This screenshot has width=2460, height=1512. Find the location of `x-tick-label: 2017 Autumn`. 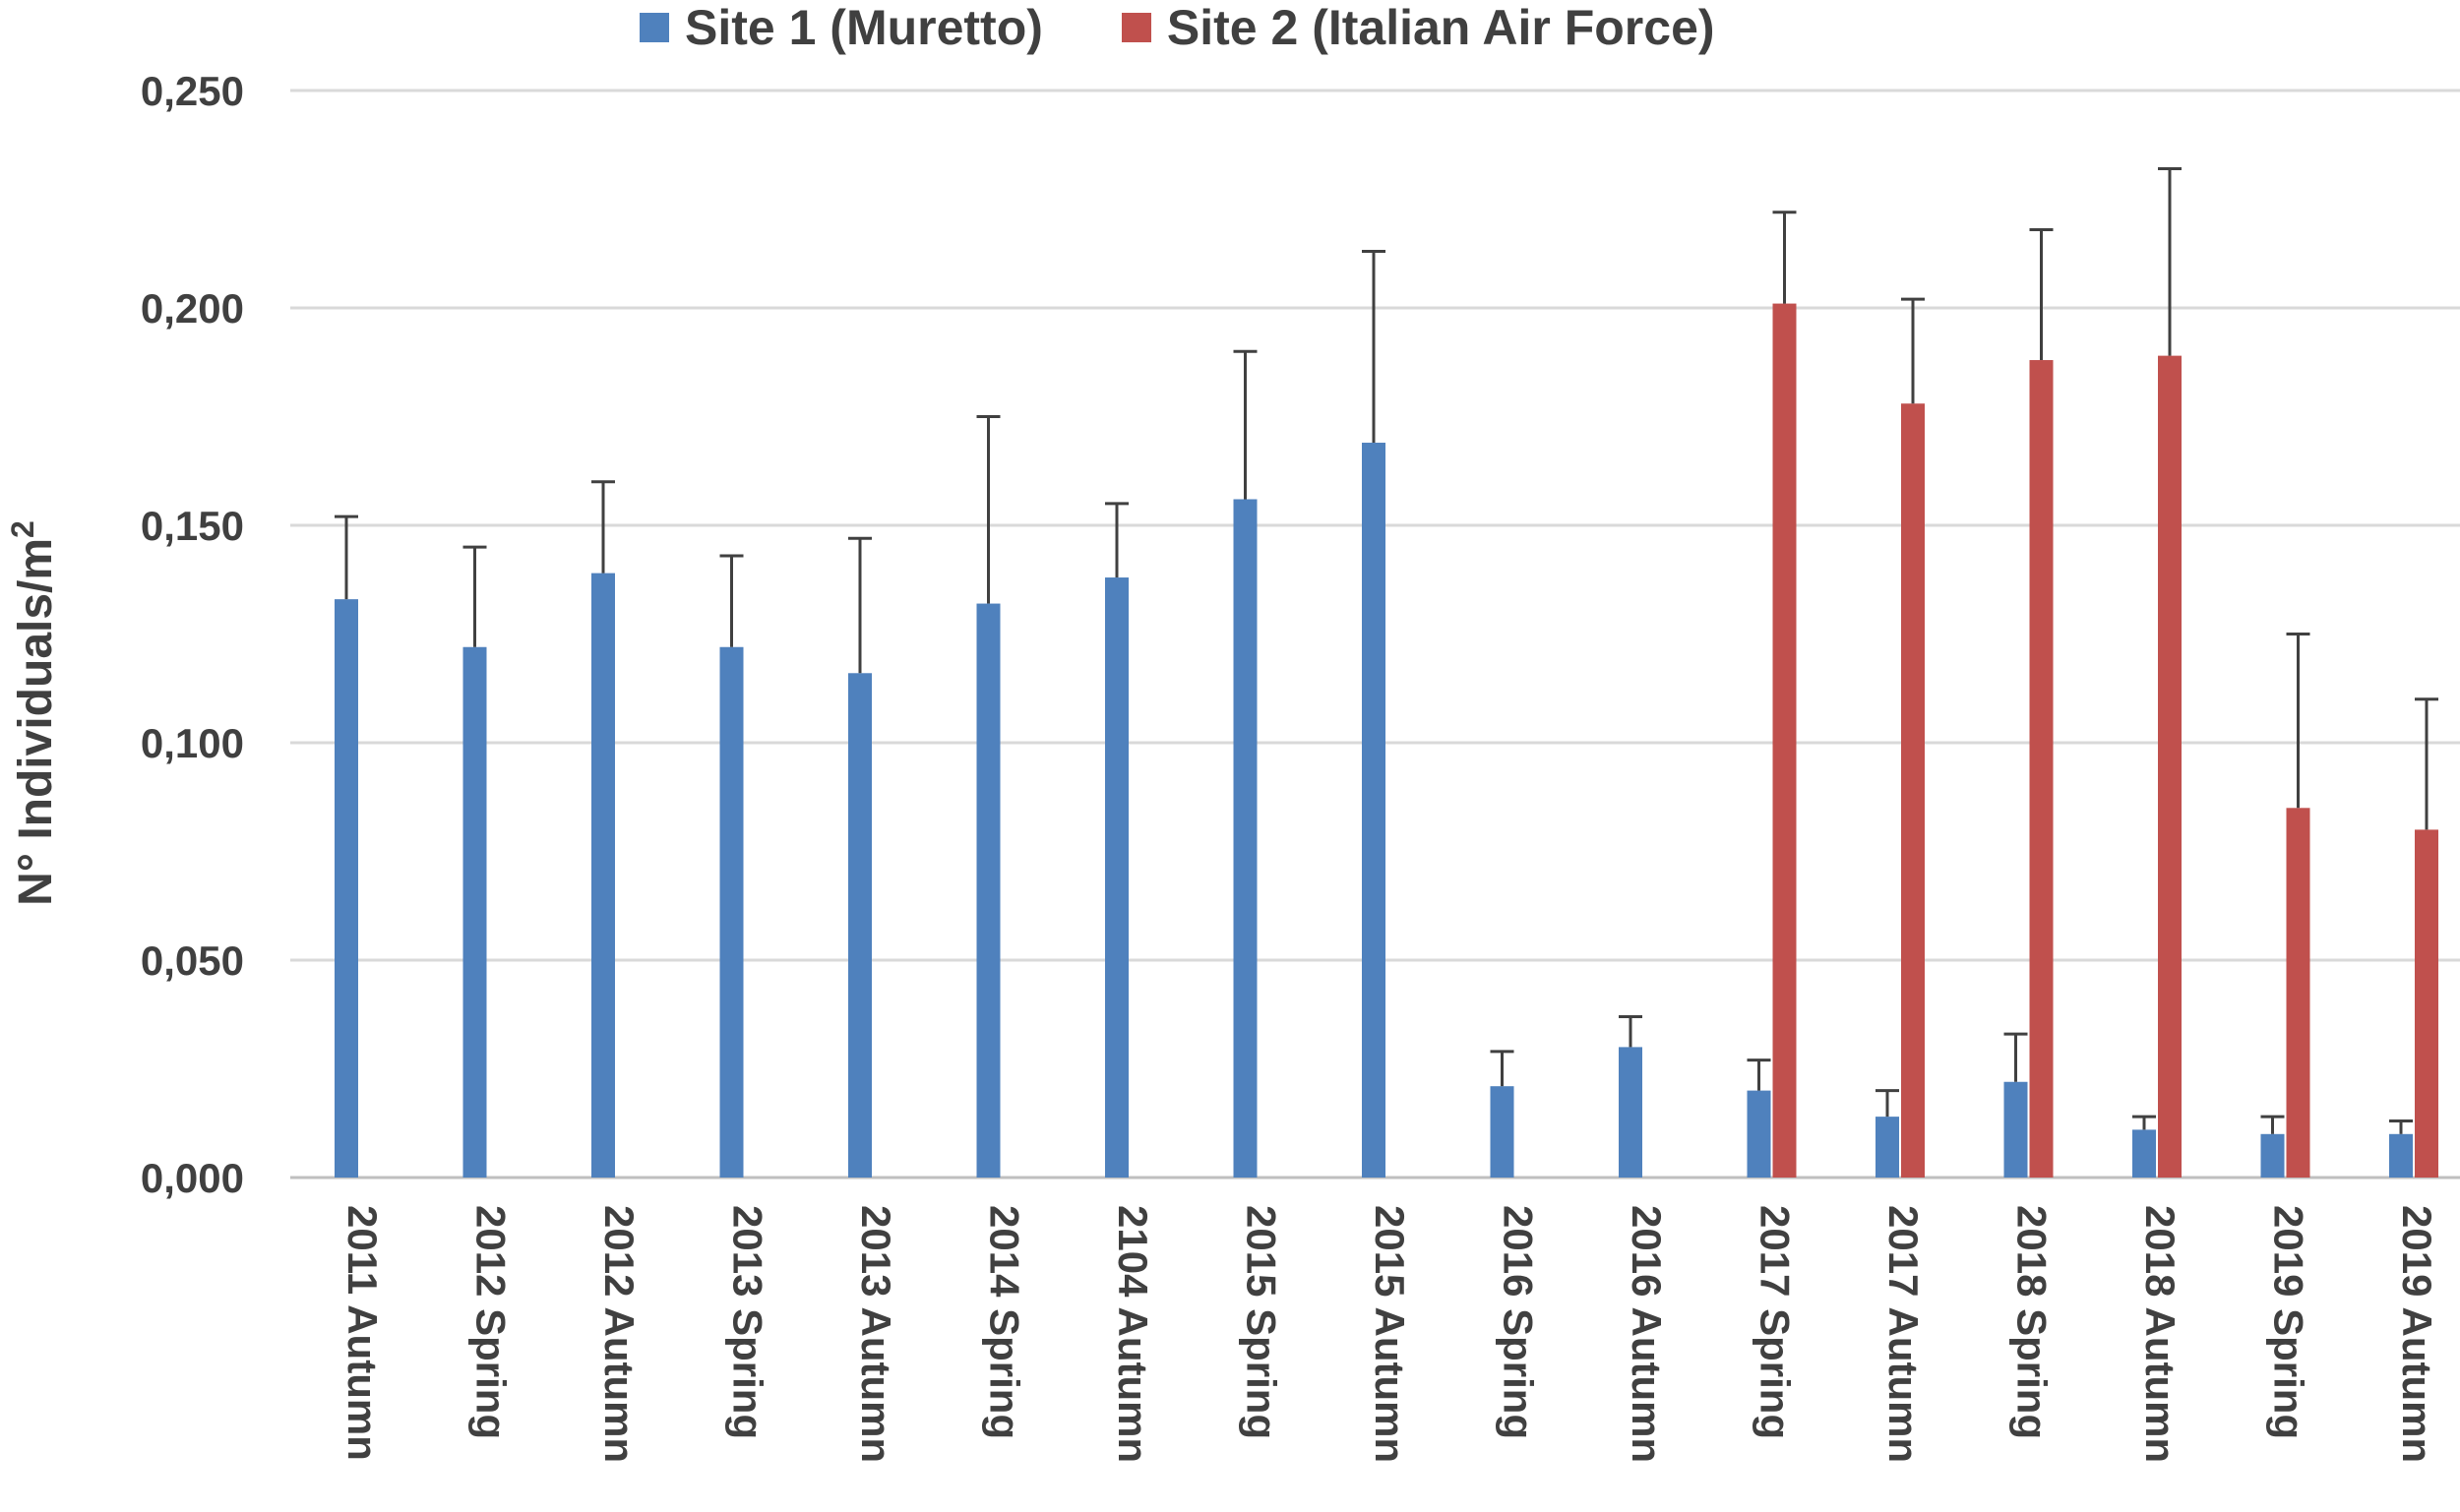

x-tick-label: 2017 Autumn is located at coordinates (1904, 1334).